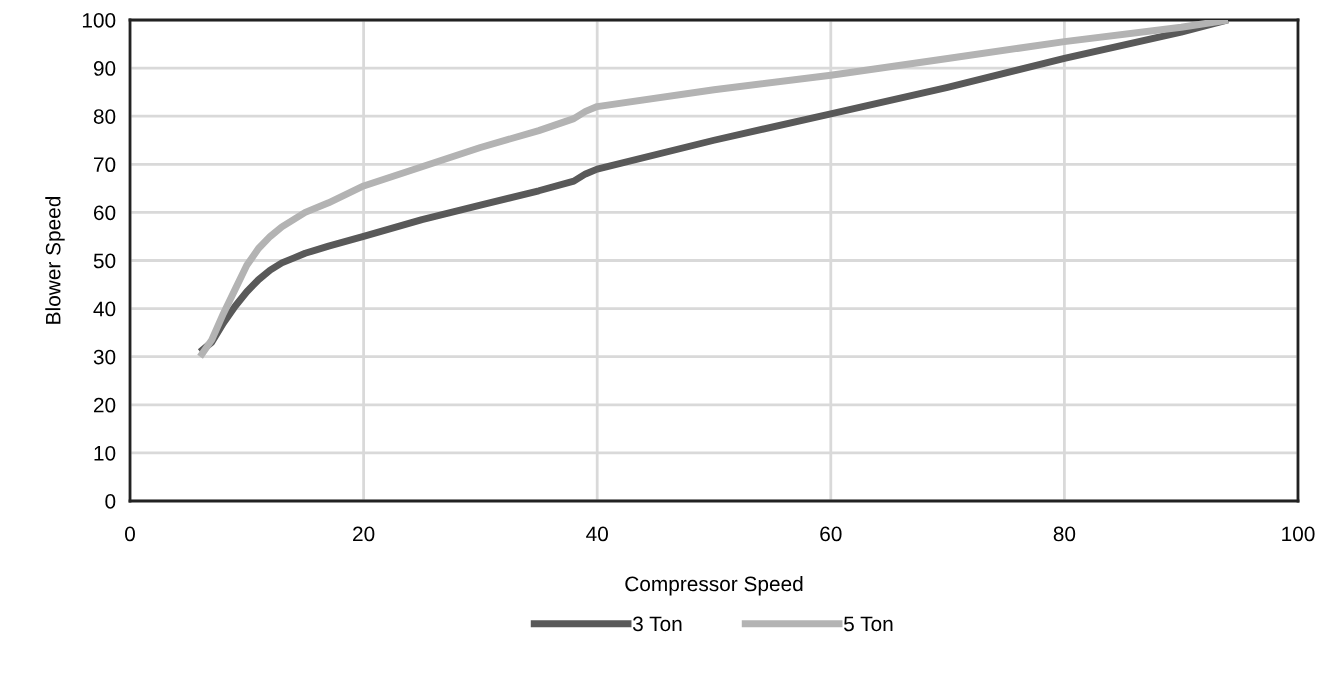  Describe the element at coordinates (105, 453) in the screenshot. I see `y-tick-label: 10` at that location.